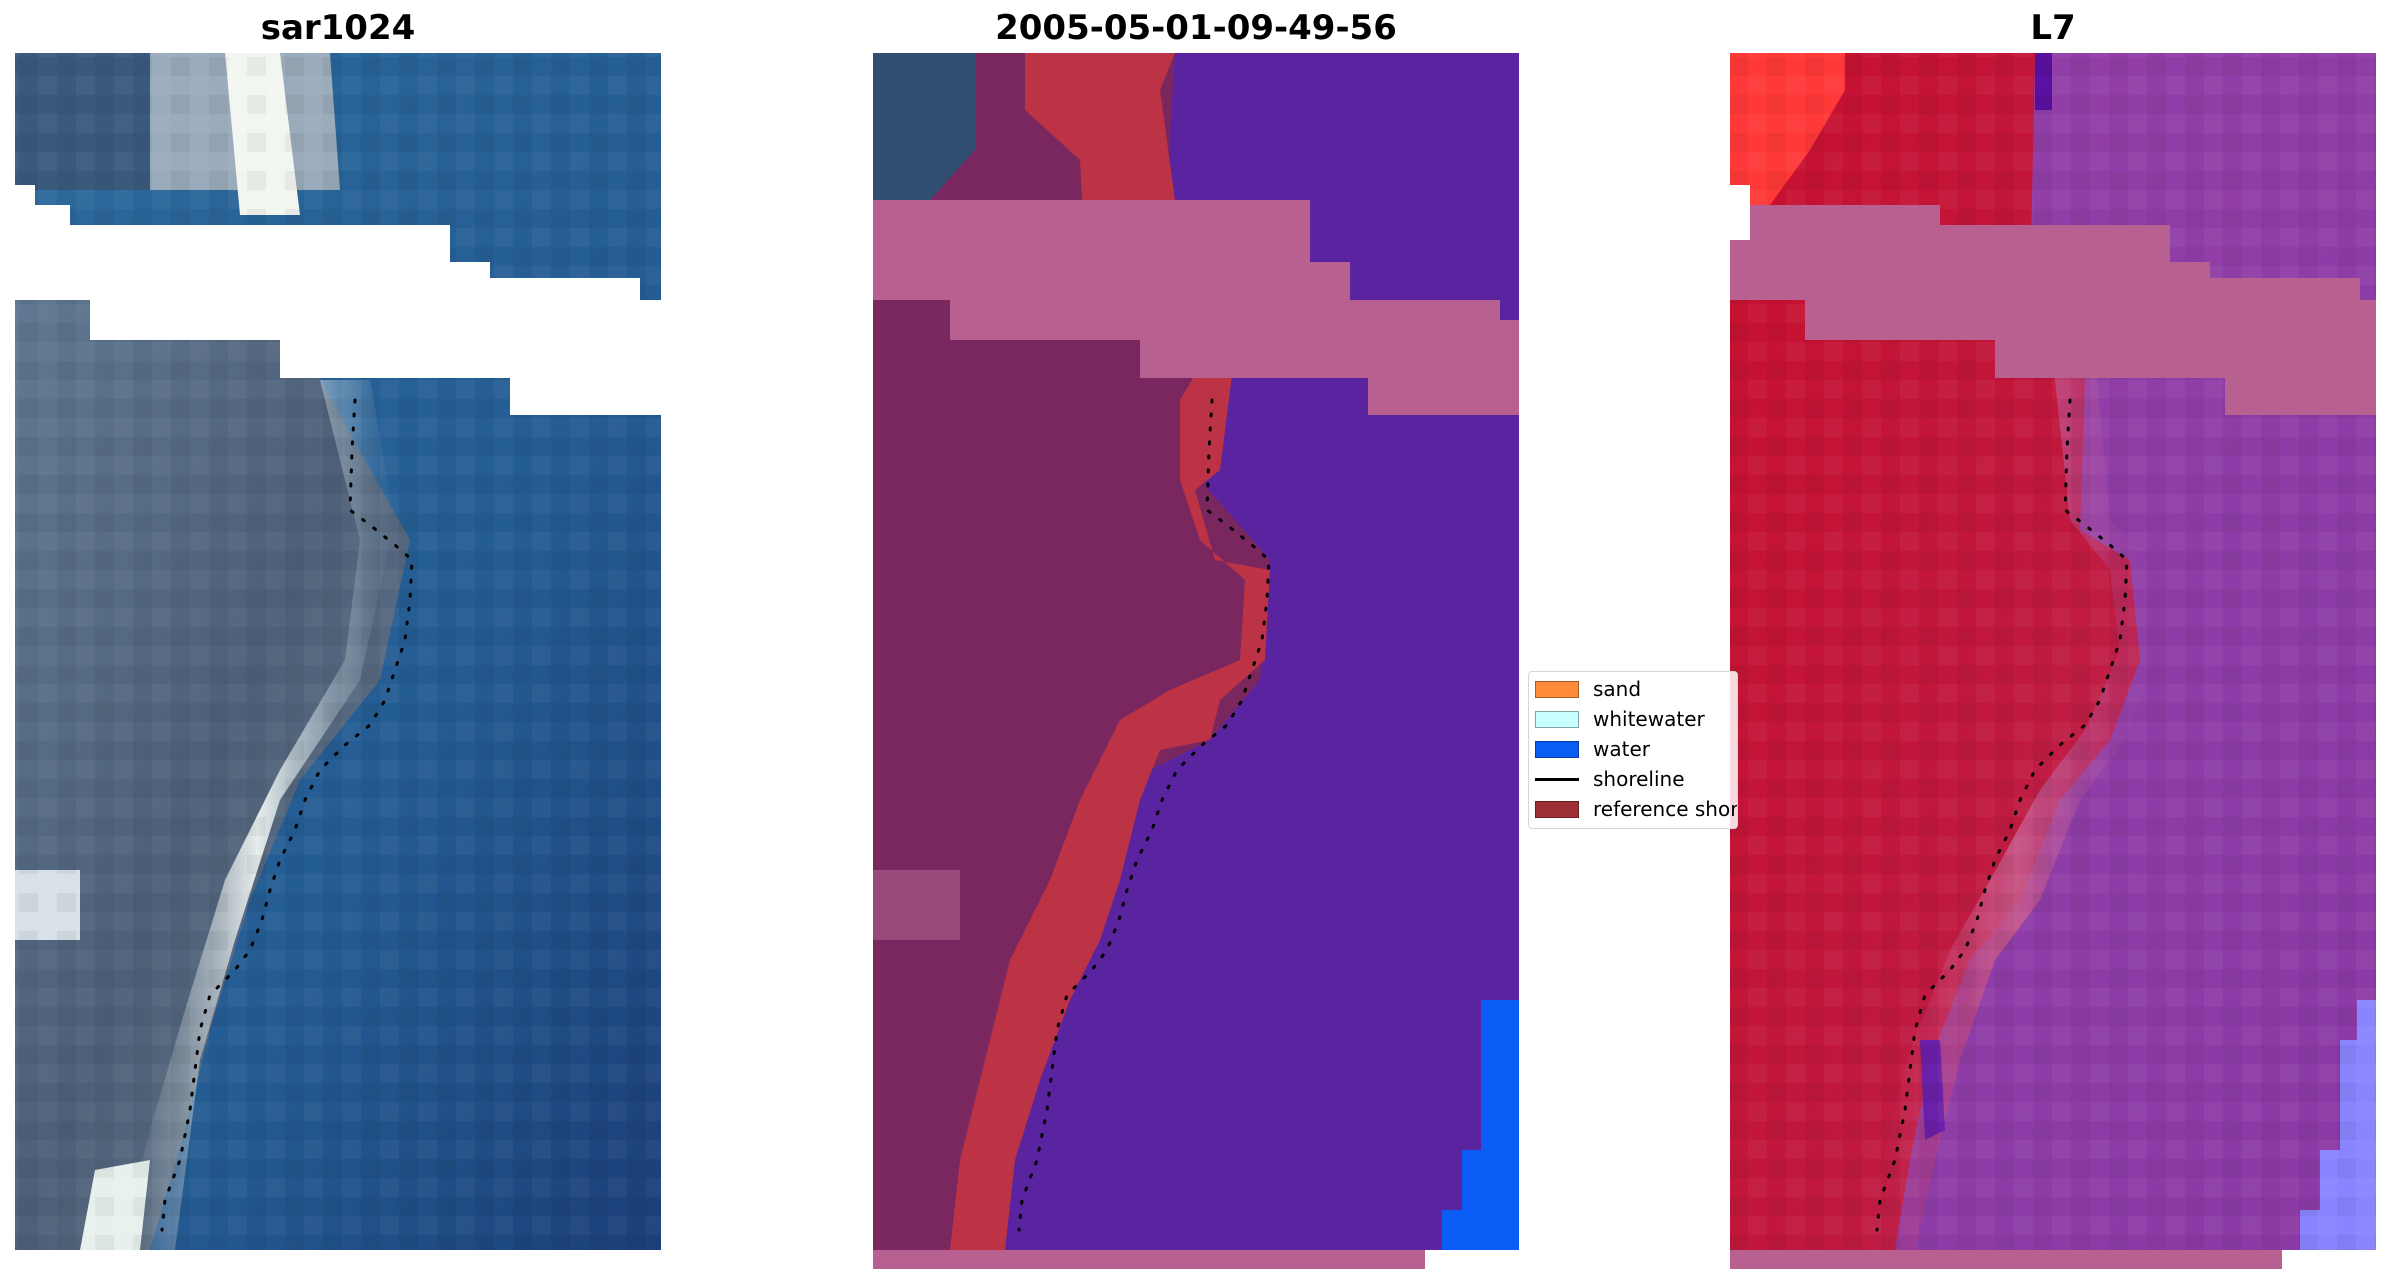  Describe the element at coordinates (1621, 749) in the screenshot. I see `legend-label-water: water` at that location.